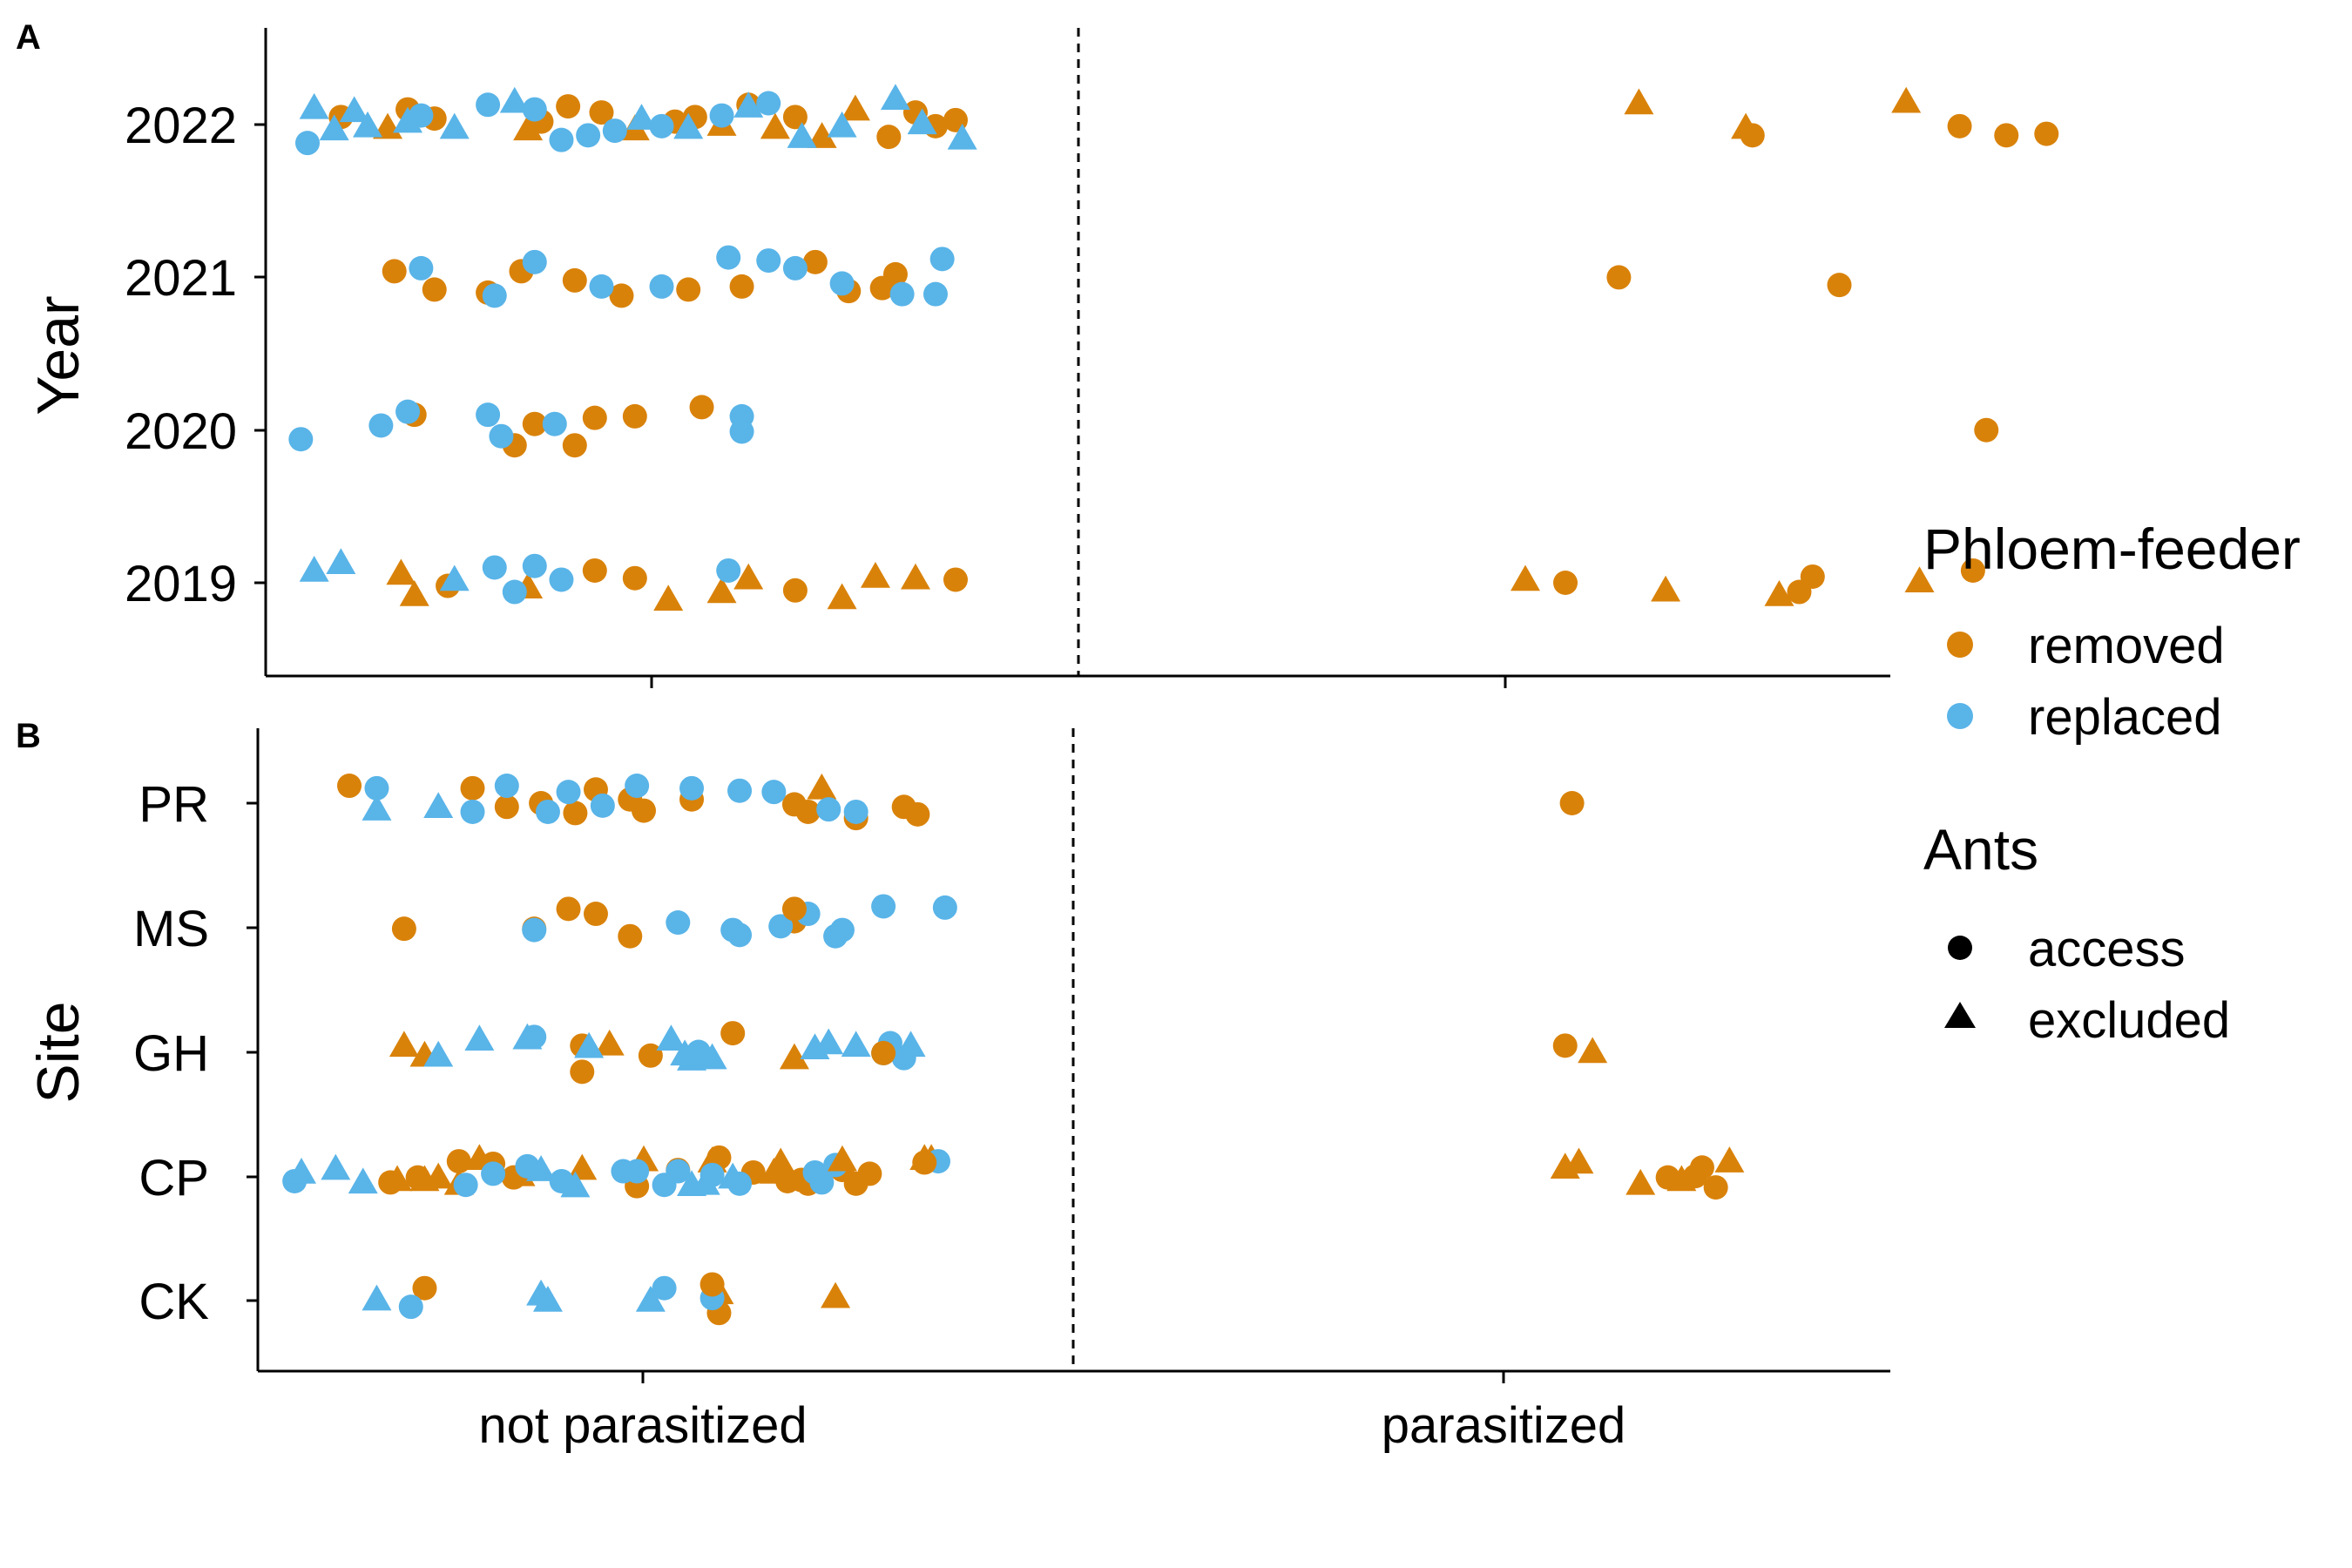 The height and width of the screenshot is (1568, 2352). Describe the element at coordinates (28, 37) in the screenshot. I see `panel-tag-a: A` at that location.